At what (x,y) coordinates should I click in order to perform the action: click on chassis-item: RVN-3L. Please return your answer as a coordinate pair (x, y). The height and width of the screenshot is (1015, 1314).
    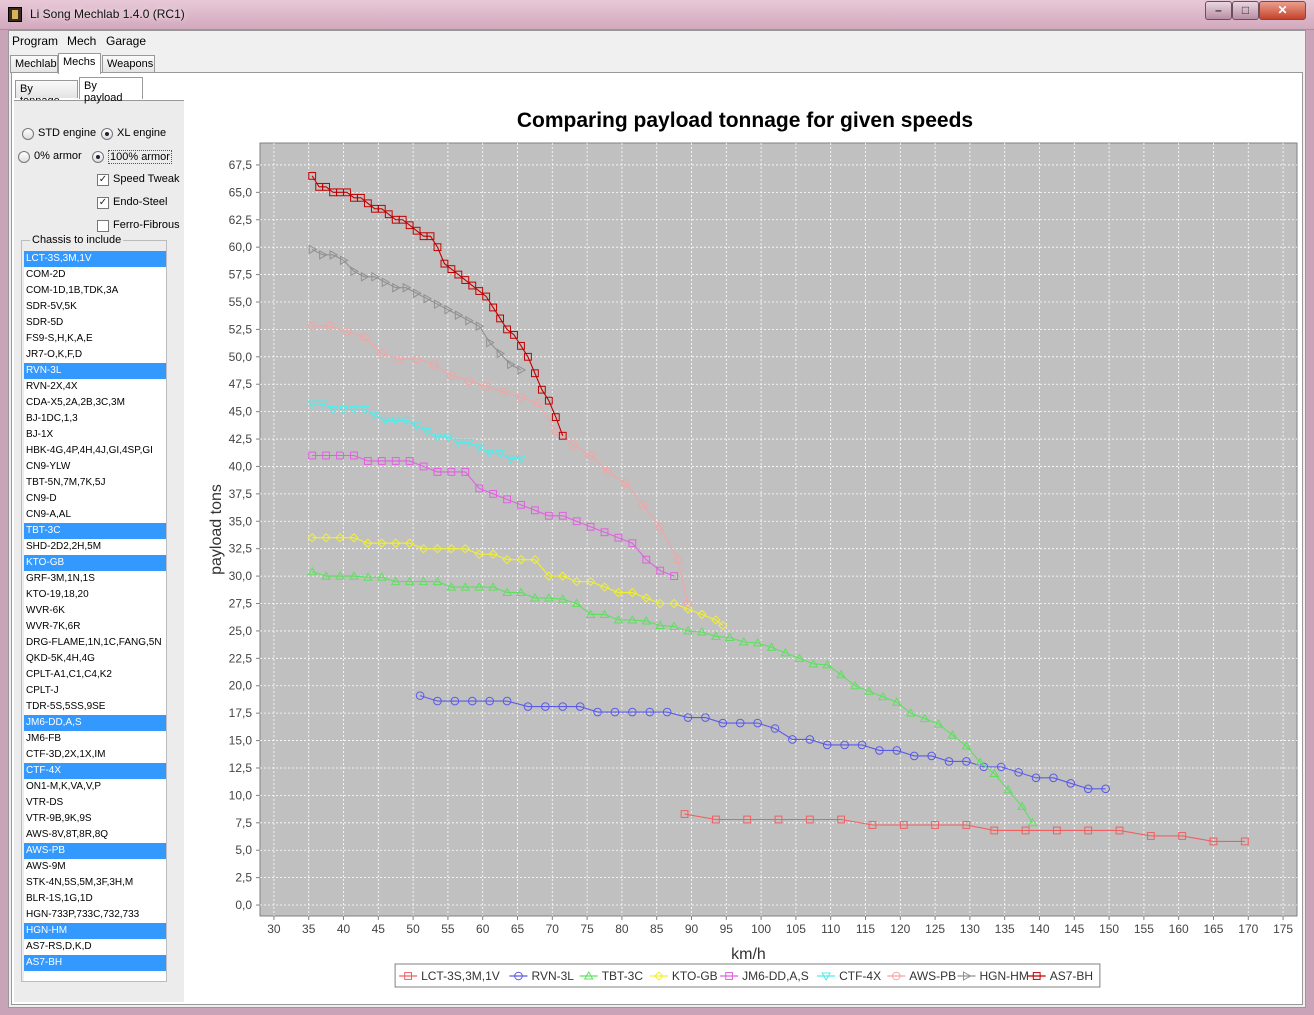
    Looking at the image, I should click on (95, 371).